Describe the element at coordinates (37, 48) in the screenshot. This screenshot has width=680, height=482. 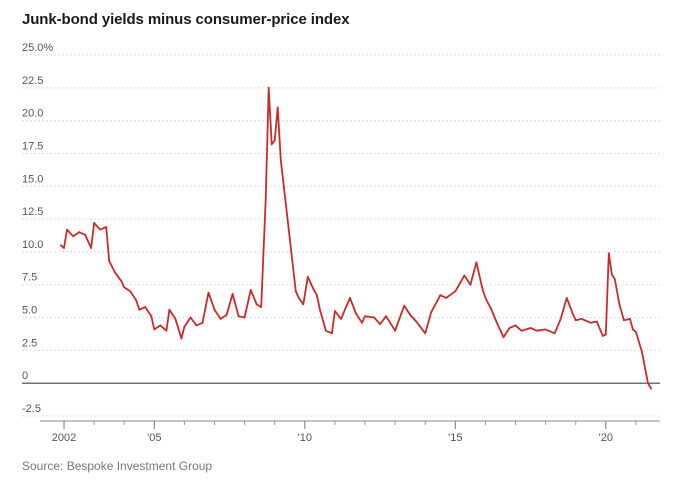
I see `y-tick-label: 25.0%` at that location.